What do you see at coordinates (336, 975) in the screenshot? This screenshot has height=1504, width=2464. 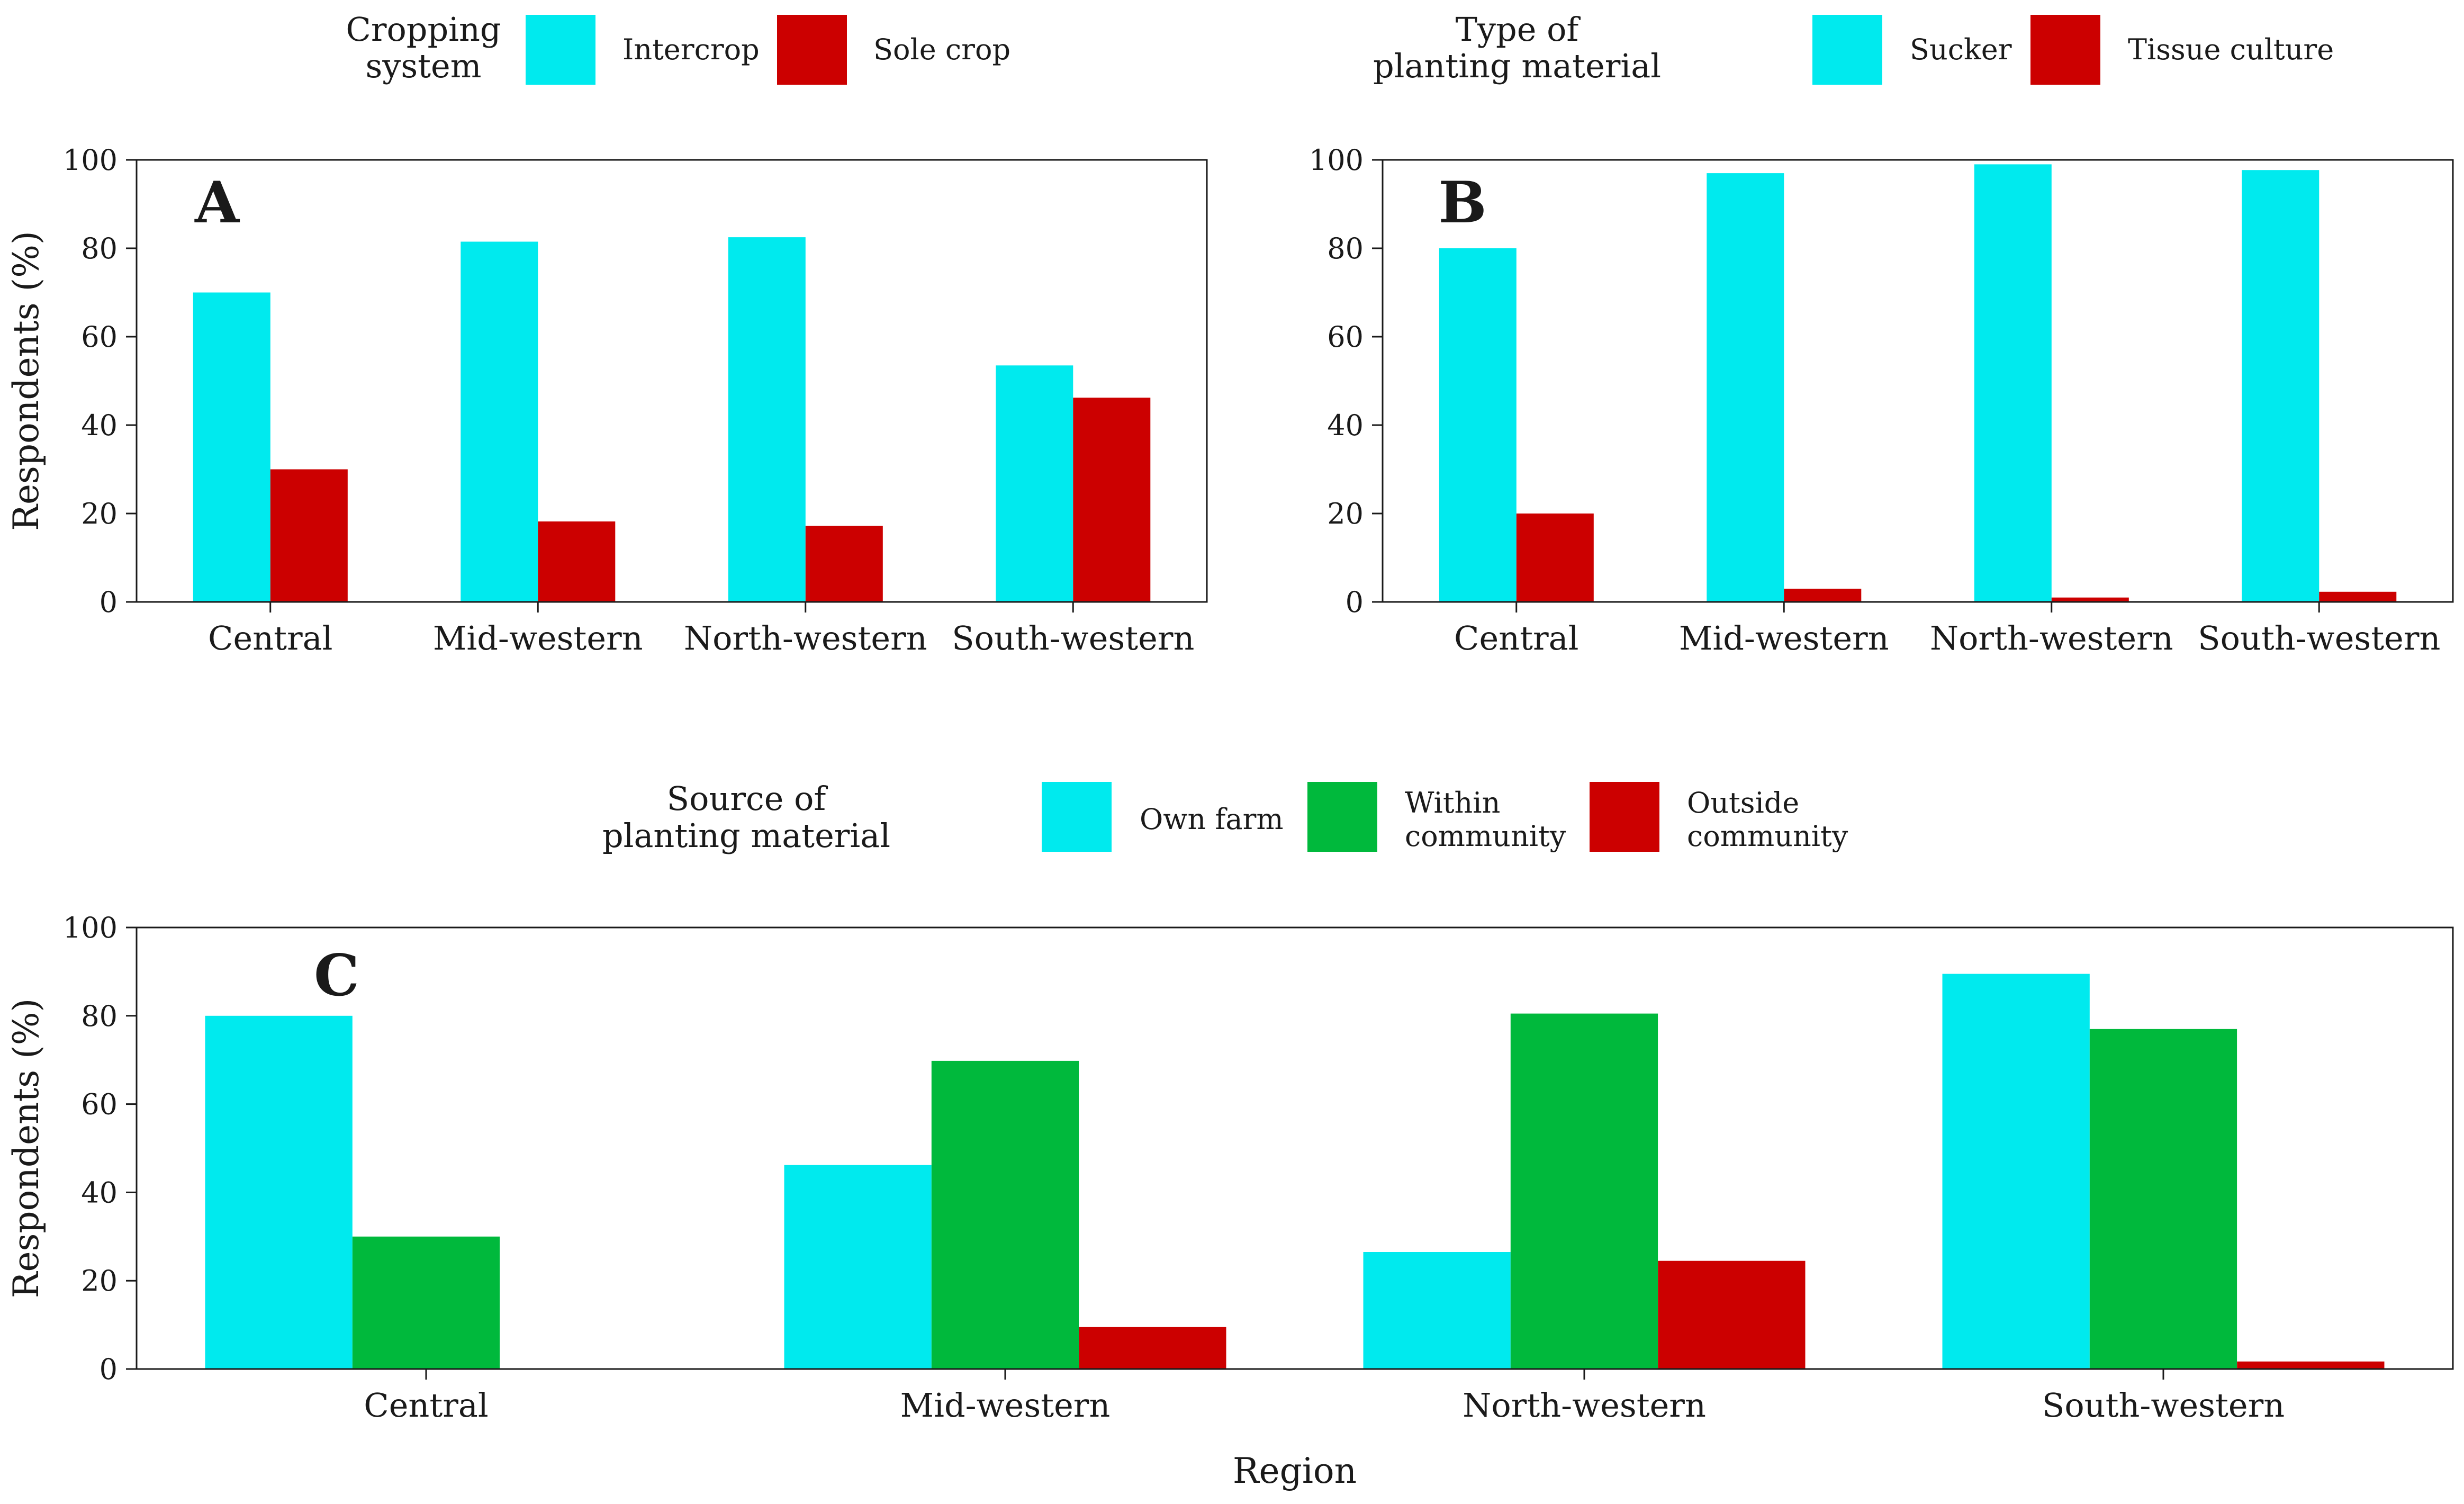 I see `panel-letter: C` at bounding box center [336, 975].